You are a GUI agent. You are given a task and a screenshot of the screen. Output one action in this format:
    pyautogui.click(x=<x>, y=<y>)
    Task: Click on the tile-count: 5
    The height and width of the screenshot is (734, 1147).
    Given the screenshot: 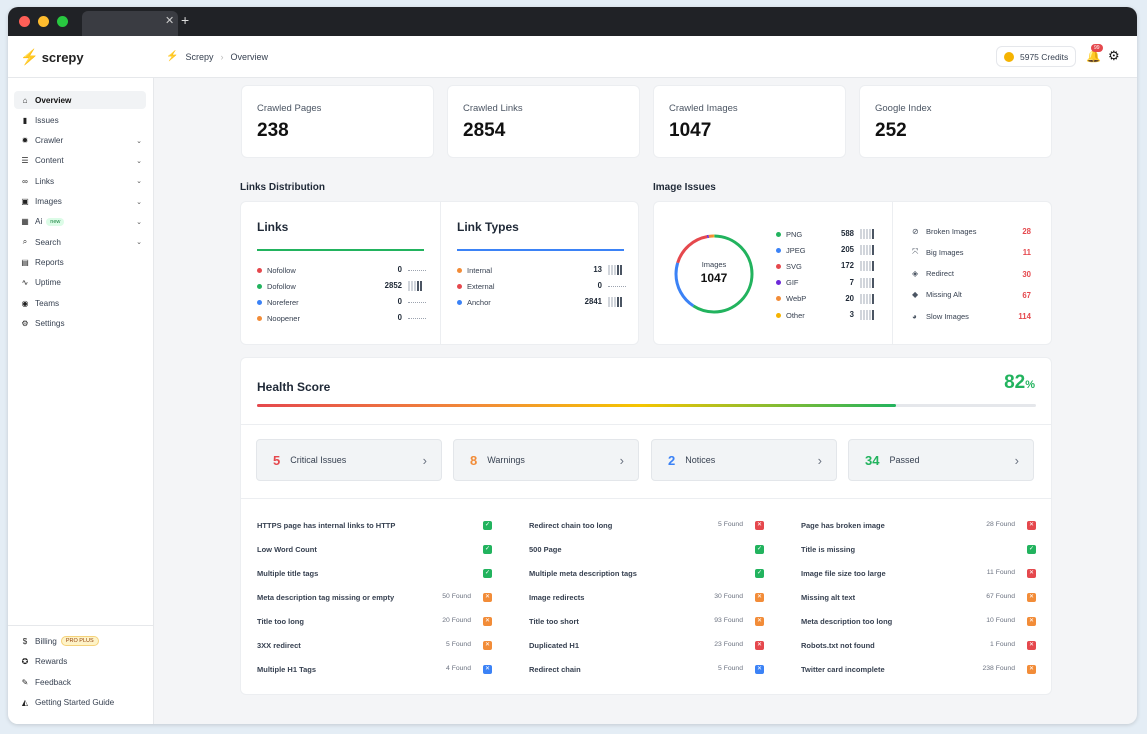 What is the action you would take?
    pyautogui.click(x=277, y=460)
    